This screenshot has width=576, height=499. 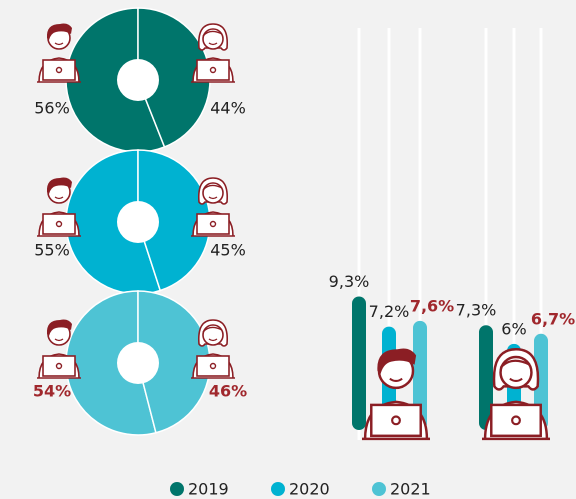 What do you see at coordinates (410, 489) in the screenshot?
I see `legend-label: 2021` at bounding box center [410, 489].